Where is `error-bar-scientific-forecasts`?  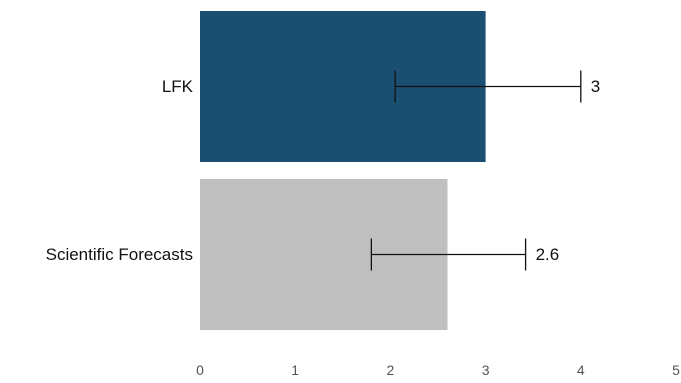 error-bar-scientific-forecasts is located at coordinates (448, 254).